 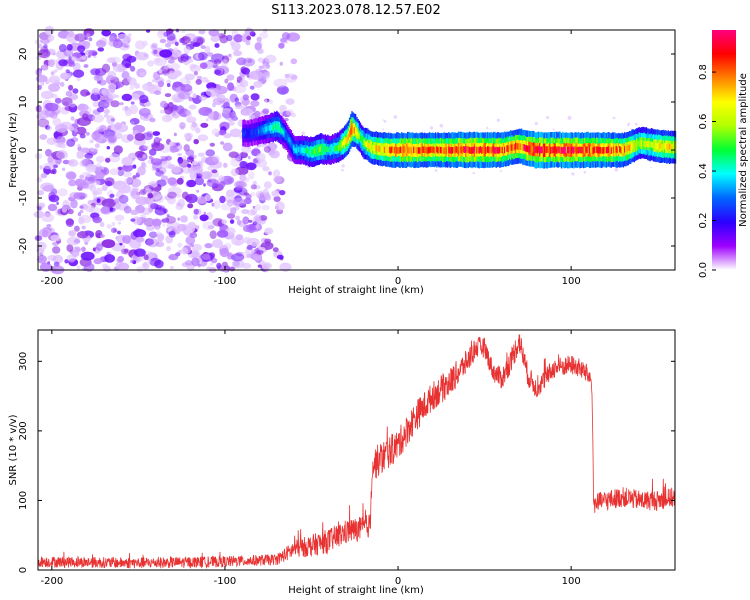 I want to click on x-tick-label: -200, so click(x=51, y=281).